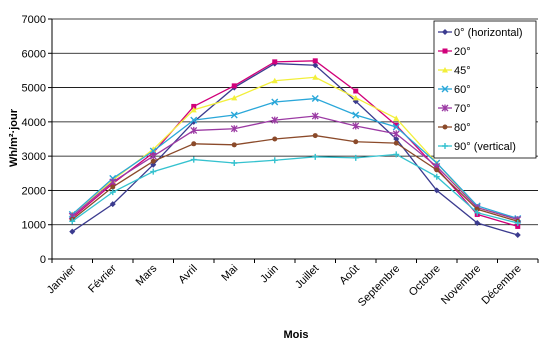 The height and width of the screenshot is (343, 540). What do you see at coordinates (187, 274) in the screenshot?
I see `x-tick-label: Avril` at bounding box center [187, 274].